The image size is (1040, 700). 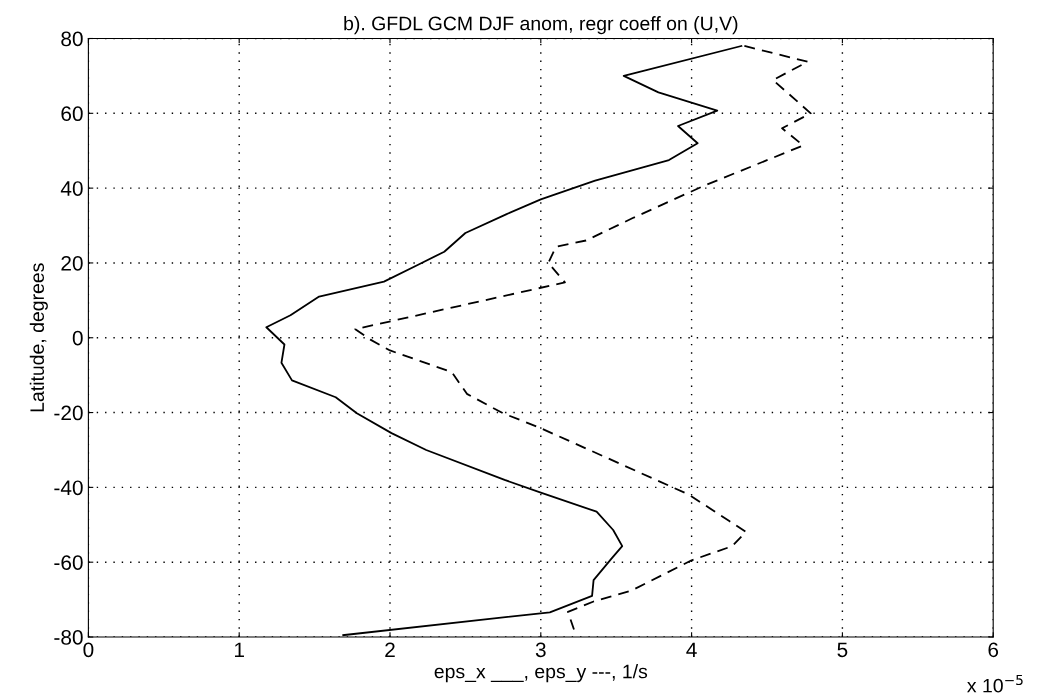 What do you see at coordinates (842, 650) in the screenshot?
I see `x-tick-label: 5` at bounding box center [842, 650].